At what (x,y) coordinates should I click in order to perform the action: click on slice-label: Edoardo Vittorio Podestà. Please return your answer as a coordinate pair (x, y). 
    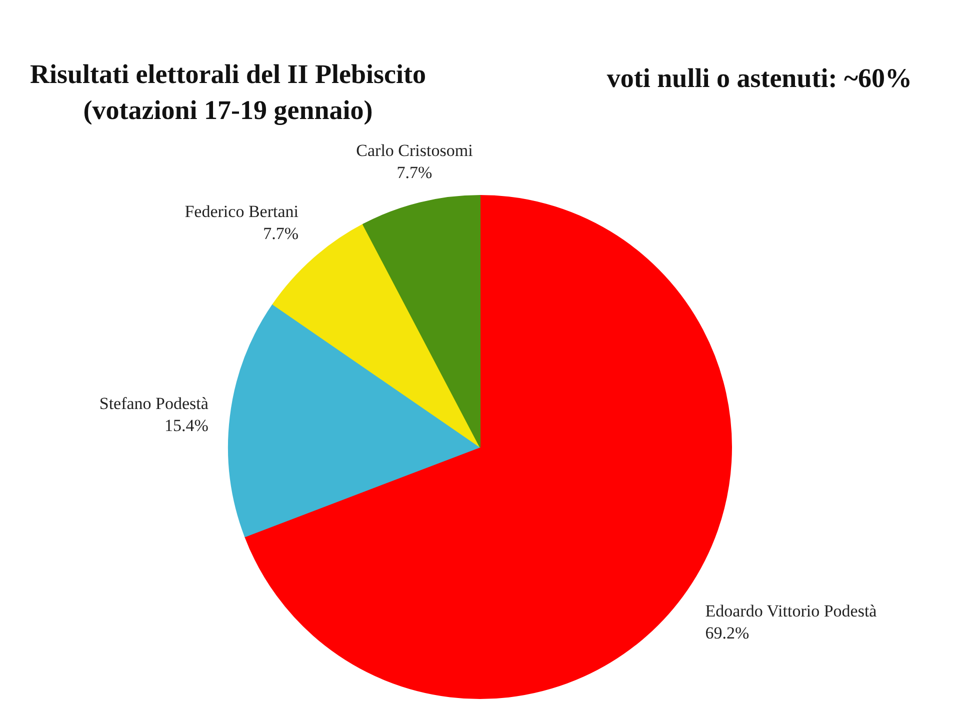
    Looking at the image, I should click on (791, 611).